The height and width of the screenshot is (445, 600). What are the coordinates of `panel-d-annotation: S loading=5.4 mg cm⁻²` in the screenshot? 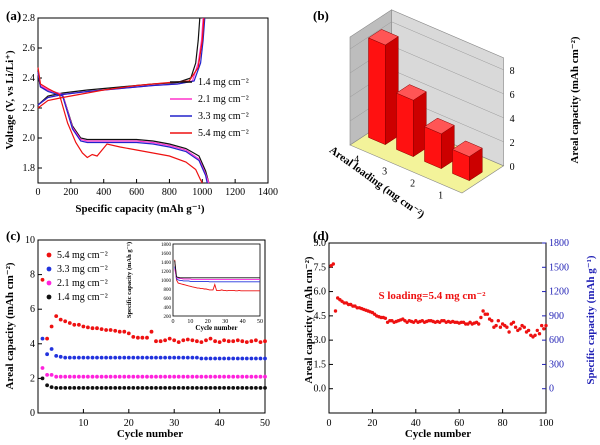 It's located at (432, 296).